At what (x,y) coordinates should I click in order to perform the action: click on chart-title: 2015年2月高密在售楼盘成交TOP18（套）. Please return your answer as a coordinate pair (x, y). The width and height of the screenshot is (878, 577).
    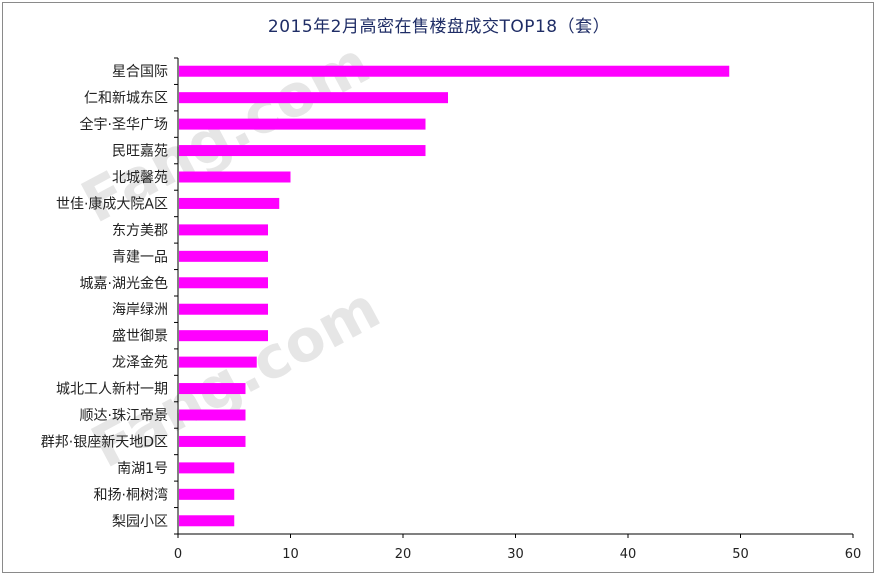
    Looking at the image, I should click on (439, 27).